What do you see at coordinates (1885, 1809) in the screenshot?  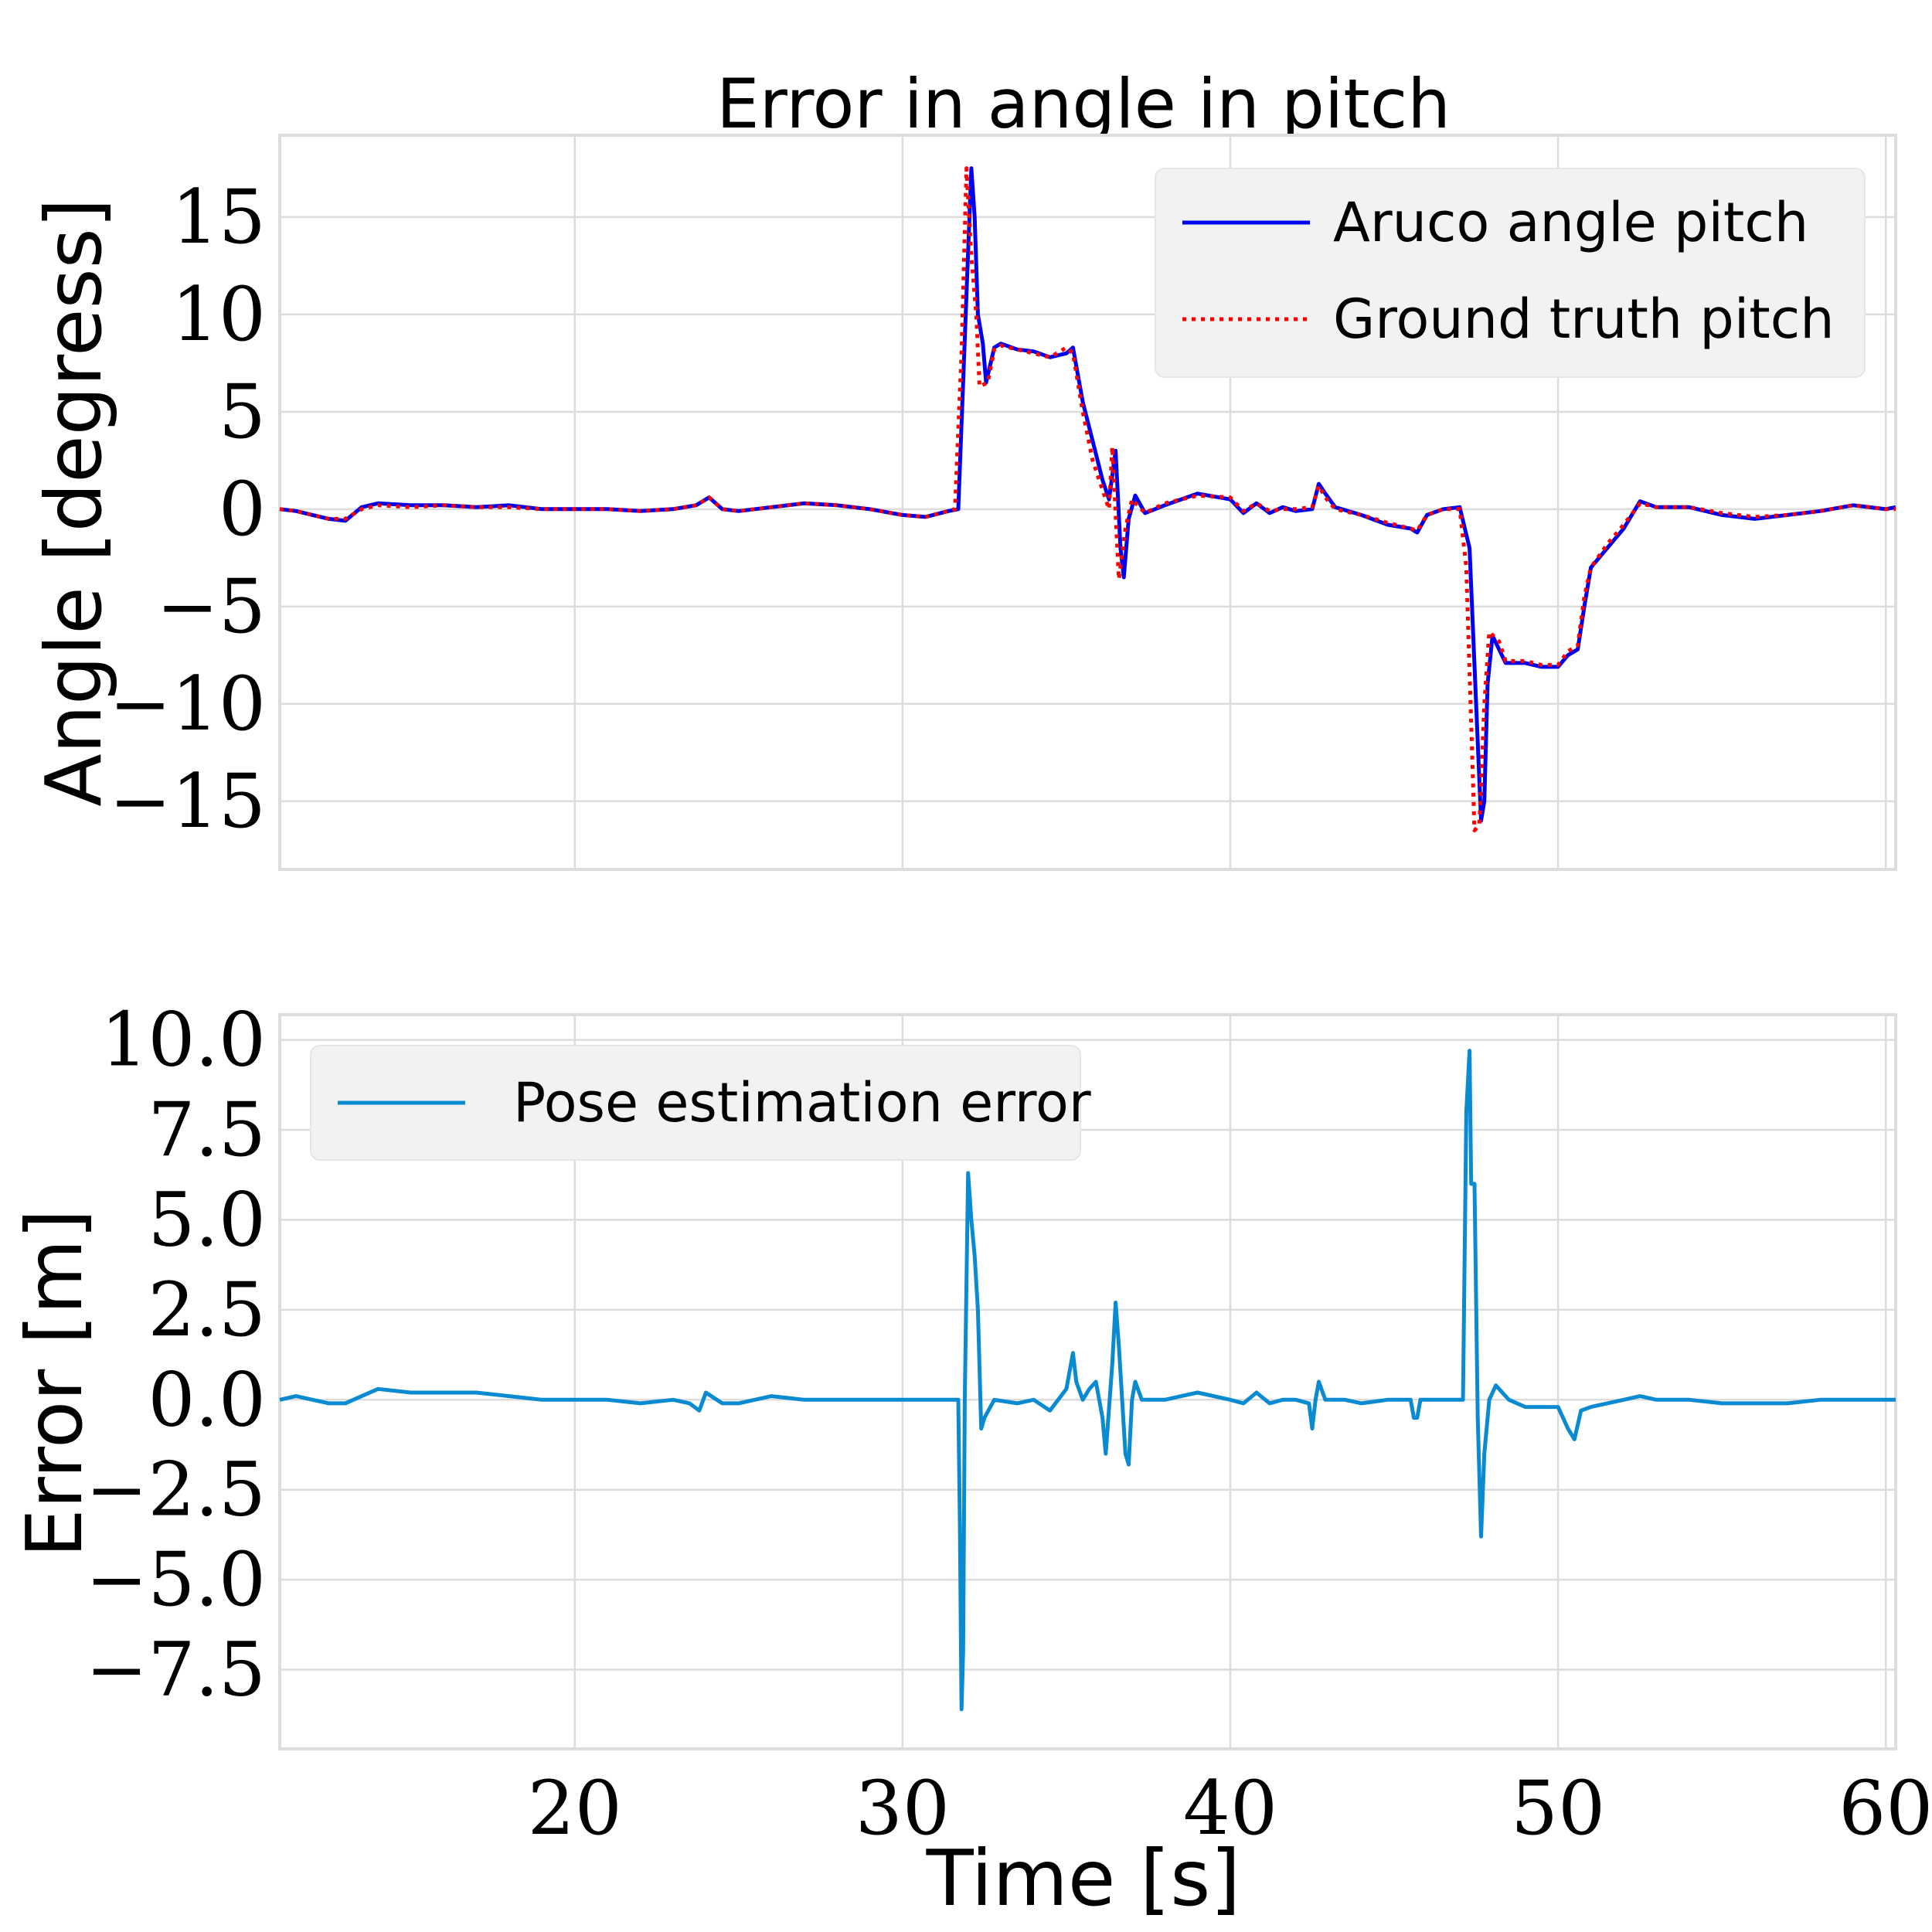 I see `x-tick-label: 60` at bounding box center [1885, 1809].